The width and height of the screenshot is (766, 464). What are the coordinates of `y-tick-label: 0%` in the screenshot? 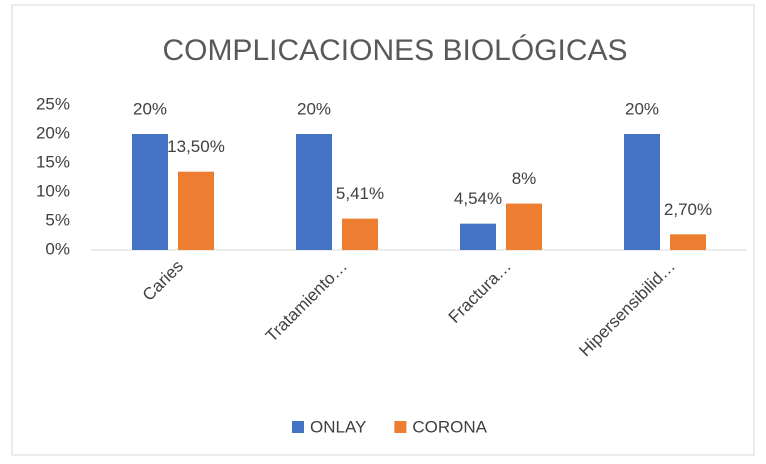 It's located at (57, 248).